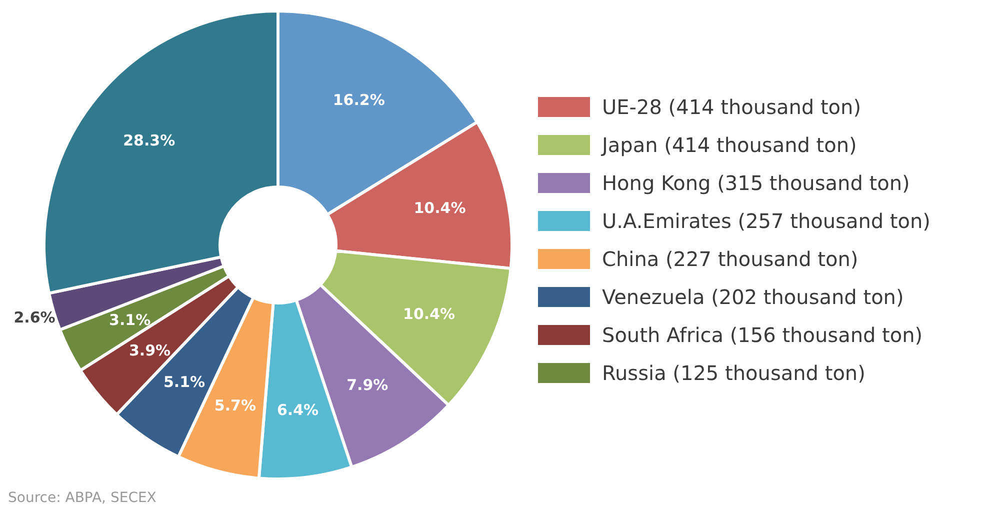 Image resolution: width=1000 pixels, height=507 pixels. I want to click on legend-label: UE-28 (414 thousand ton), so click(732, 107).